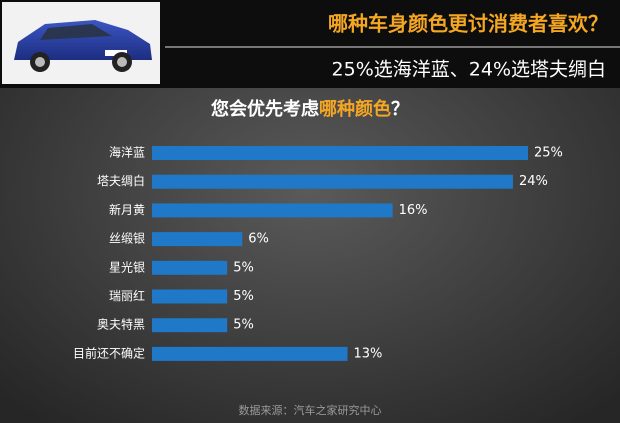  Describe the element at coordinates (81, 43) in the screenshot. I see `car-image` at that location.